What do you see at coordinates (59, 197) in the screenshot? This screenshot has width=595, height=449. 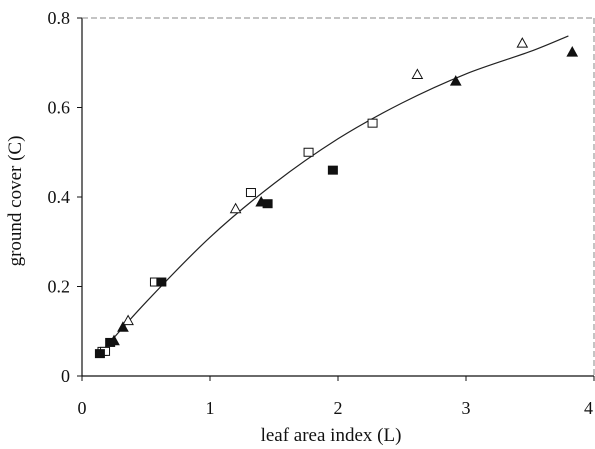 I see `y-tick-label: 0.4` at bounding box center [59, 197].